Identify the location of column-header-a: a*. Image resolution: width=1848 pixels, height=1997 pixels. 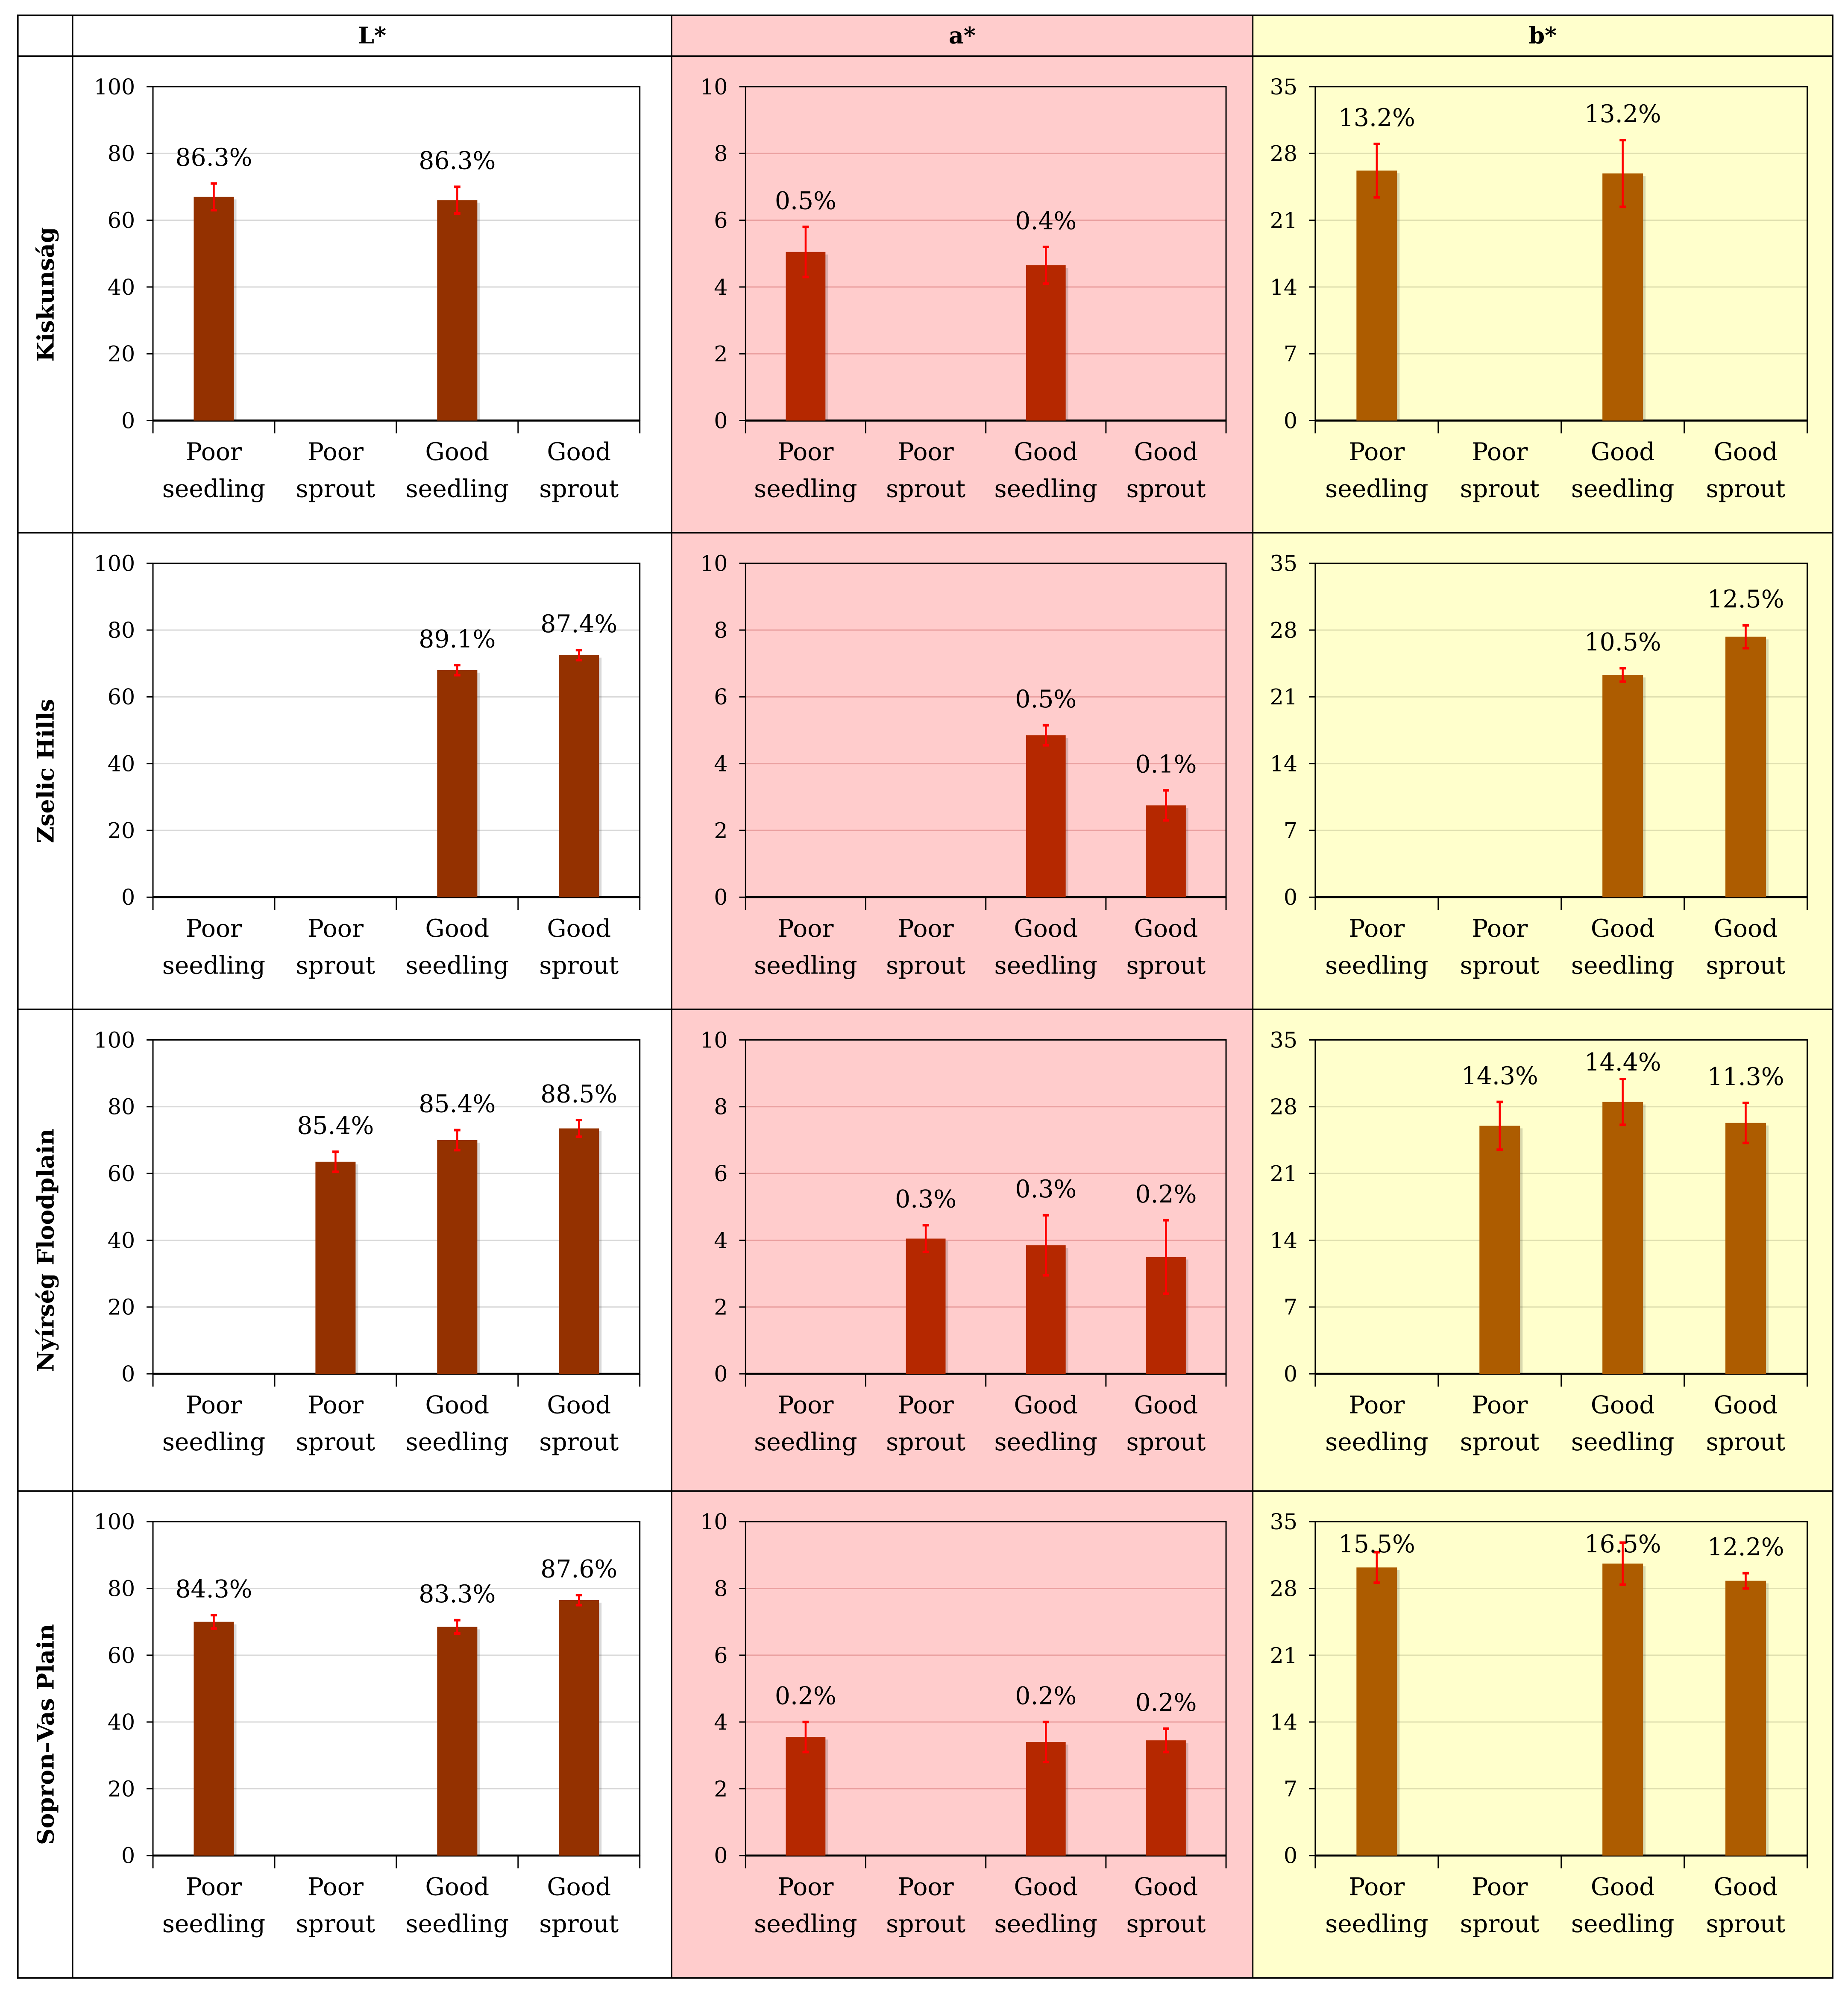
(962, 35).